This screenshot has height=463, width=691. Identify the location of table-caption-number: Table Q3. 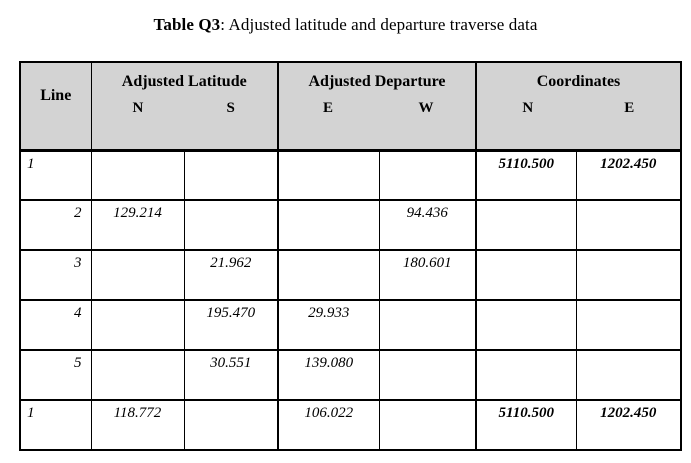
(187, 24).